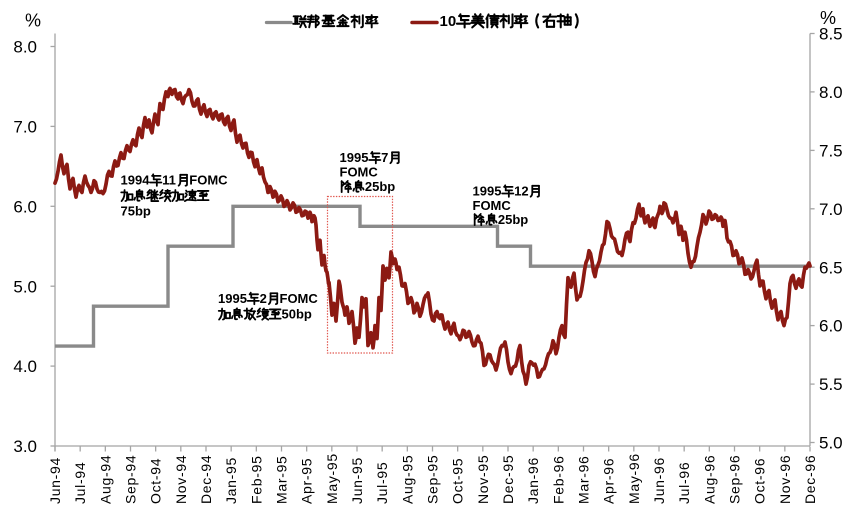 This screenshot has width=857, height=524. What do you see at coordinates (231, 480) in the screenshot?
I see `svg-text: Jan-95` at bounding box center [231, 480].